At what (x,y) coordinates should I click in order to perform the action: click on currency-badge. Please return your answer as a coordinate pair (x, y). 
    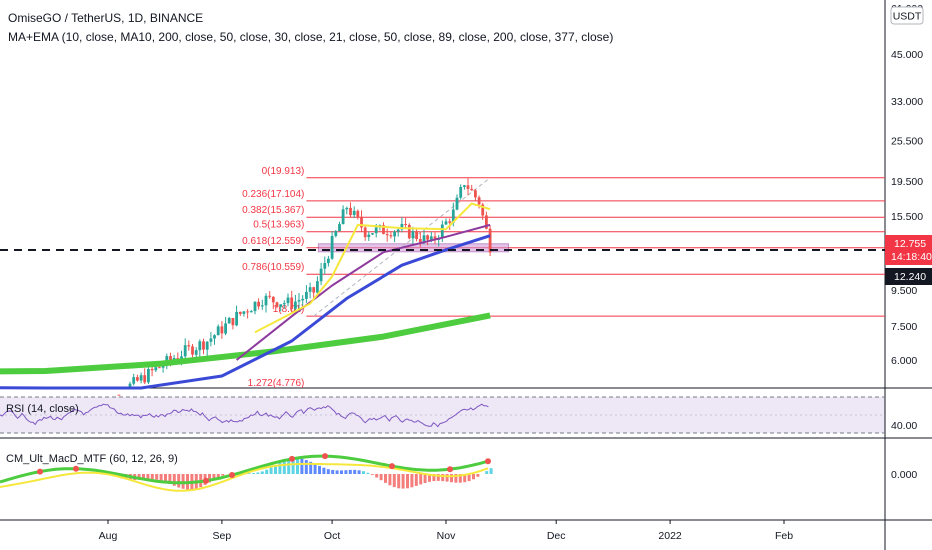
    Looking at the image, I should click on (907, 15).